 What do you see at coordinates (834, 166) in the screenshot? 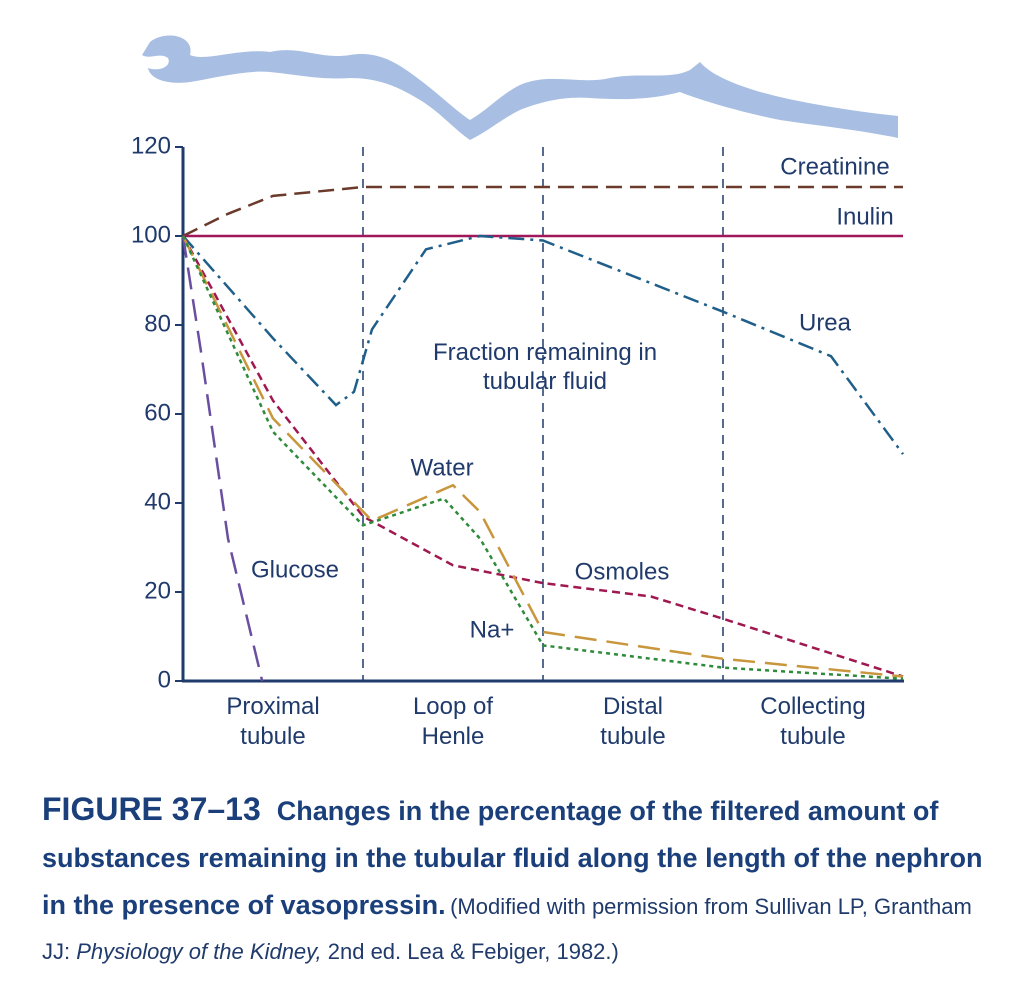
I see `series-label: Creatinine` at bounding box center [834, 166].